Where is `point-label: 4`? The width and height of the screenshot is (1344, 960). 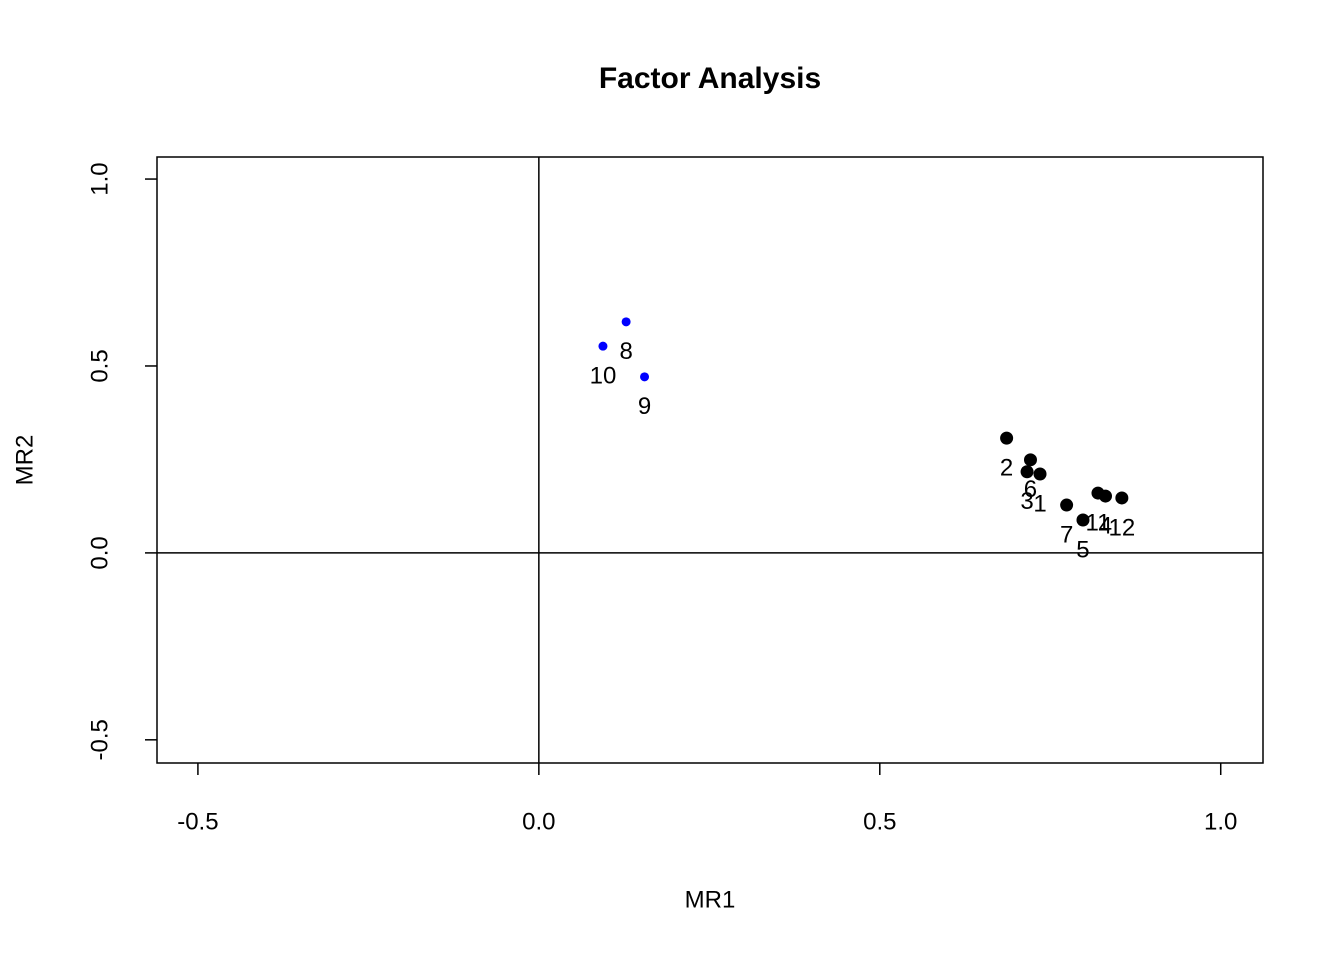
point-label: 4 is located at coordinates (1105, 525).